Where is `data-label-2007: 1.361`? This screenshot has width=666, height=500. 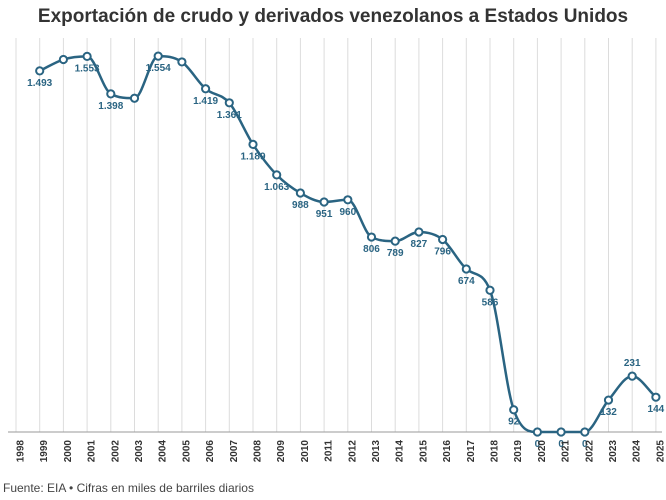 data-label-2007: 1.361 is located at coordinates (229, 115).